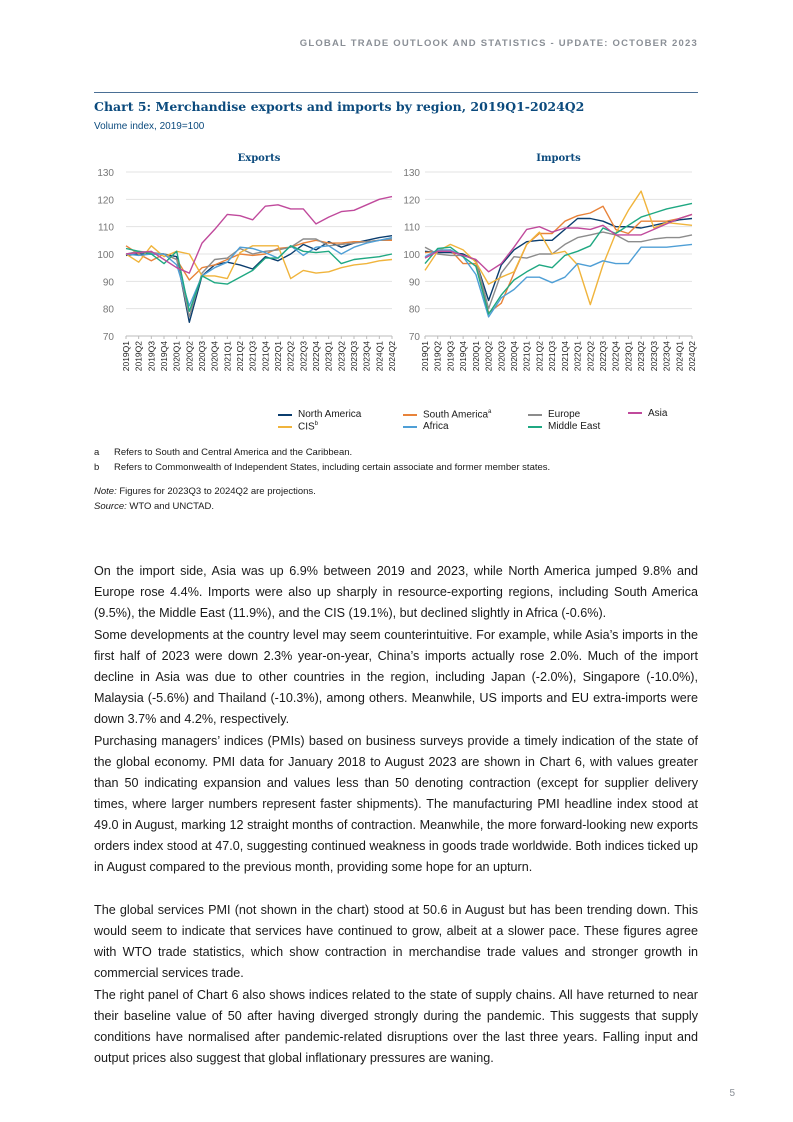 This screenshot has width=793, height=1122. I want to click on legend-item: CISb, so click(340, 427).